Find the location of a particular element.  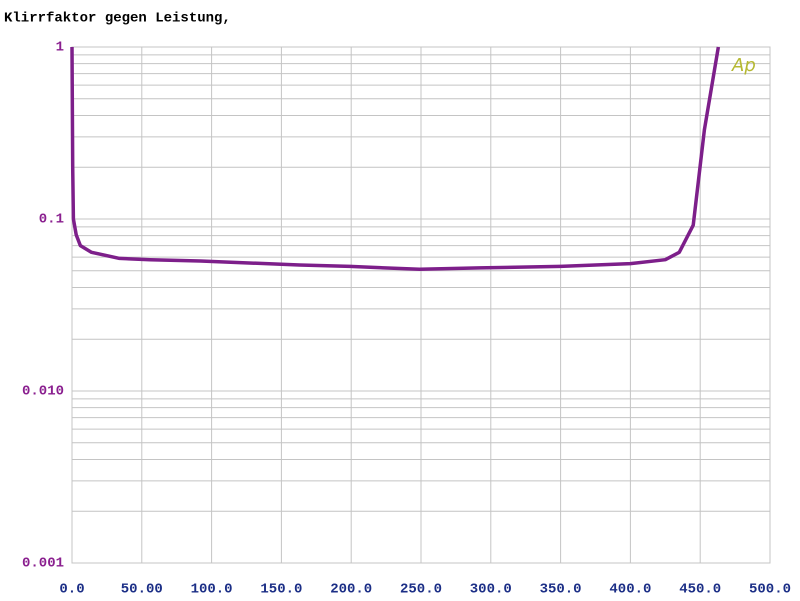

x-tick-label: 100.0 is located at coordinates (212, 590).